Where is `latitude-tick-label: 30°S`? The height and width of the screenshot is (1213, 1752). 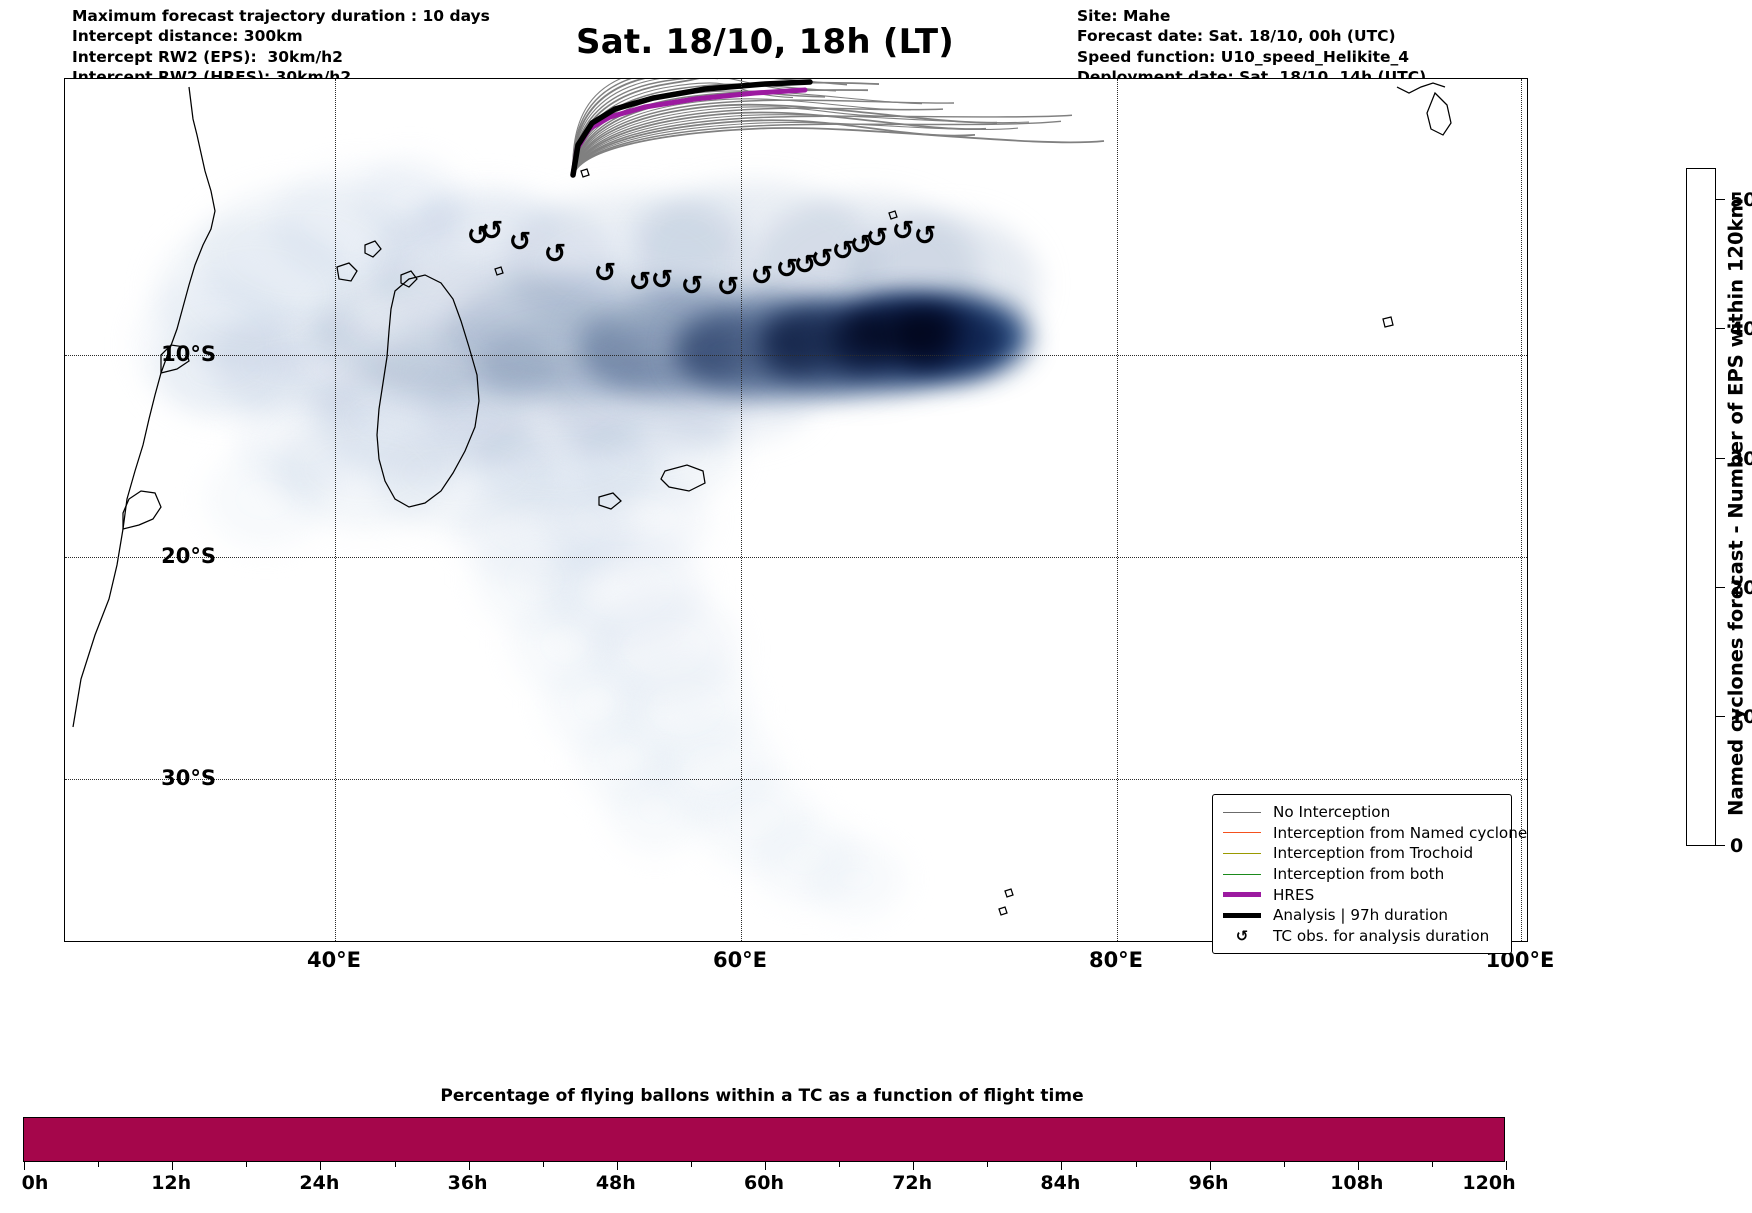 latitude-tick-label: 30°S is located at coordinates (188, 778).